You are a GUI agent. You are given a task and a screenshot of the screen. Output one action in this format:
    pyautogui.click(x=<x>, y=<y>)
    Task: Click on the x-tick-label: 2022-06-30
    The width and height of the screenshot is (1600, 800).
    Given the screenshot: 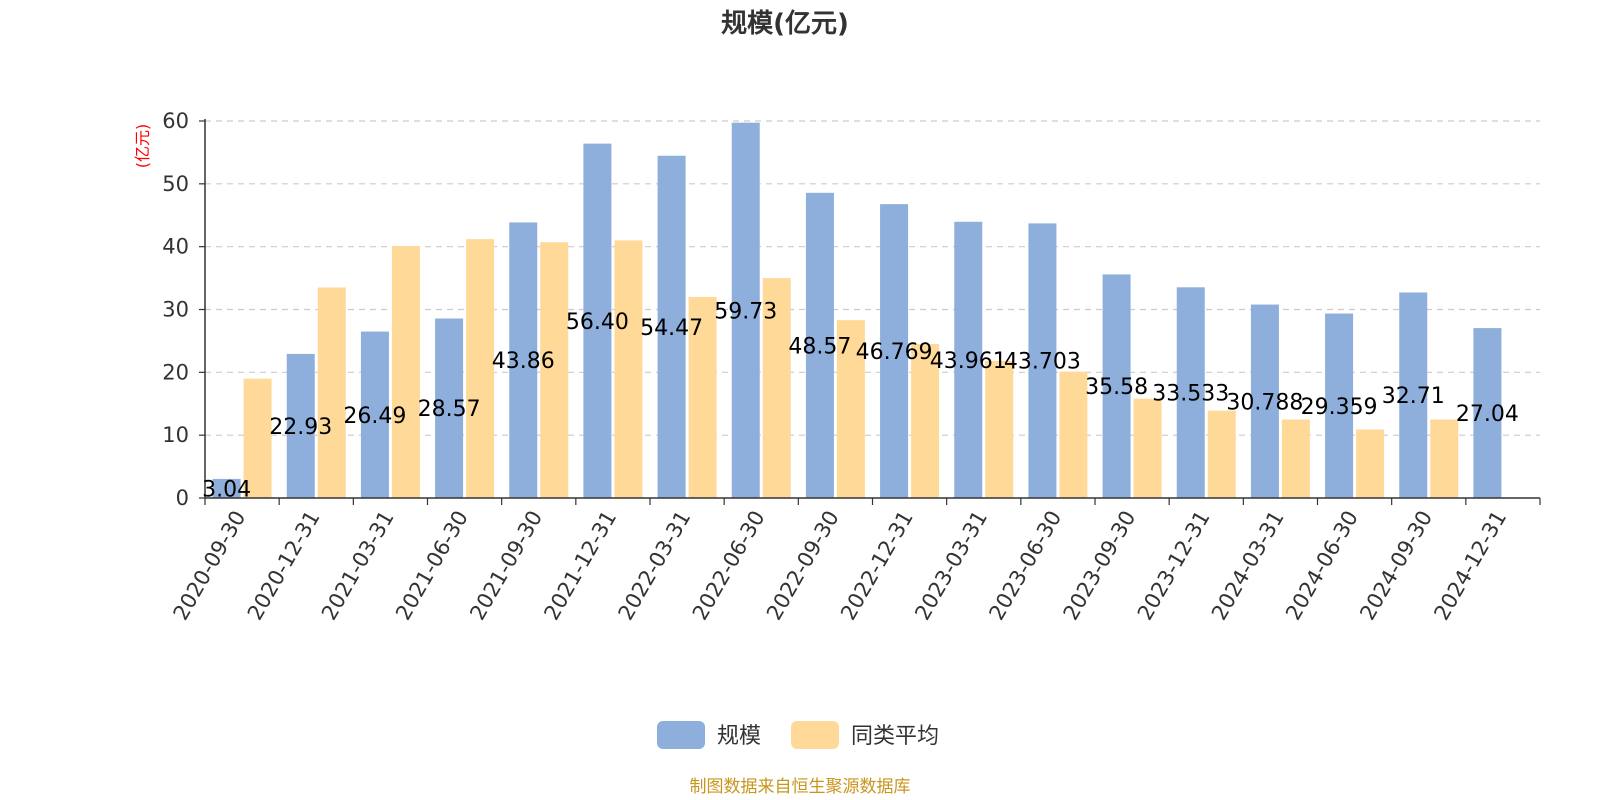 What is the action you would take?
    pyautogui.click(x=729, y=566)
    